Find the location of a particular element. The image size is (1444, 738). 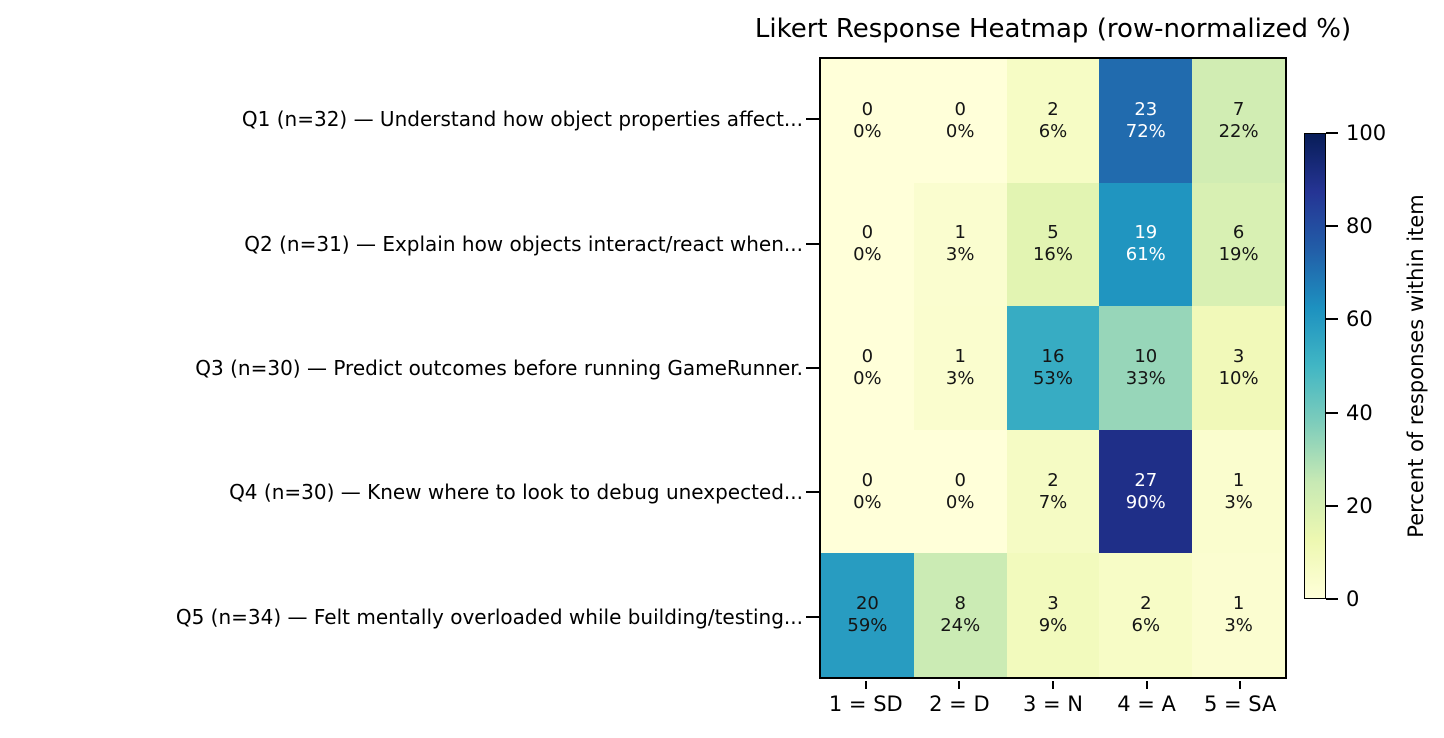

cell-count: 6 is located at coordinates (1238, 233).